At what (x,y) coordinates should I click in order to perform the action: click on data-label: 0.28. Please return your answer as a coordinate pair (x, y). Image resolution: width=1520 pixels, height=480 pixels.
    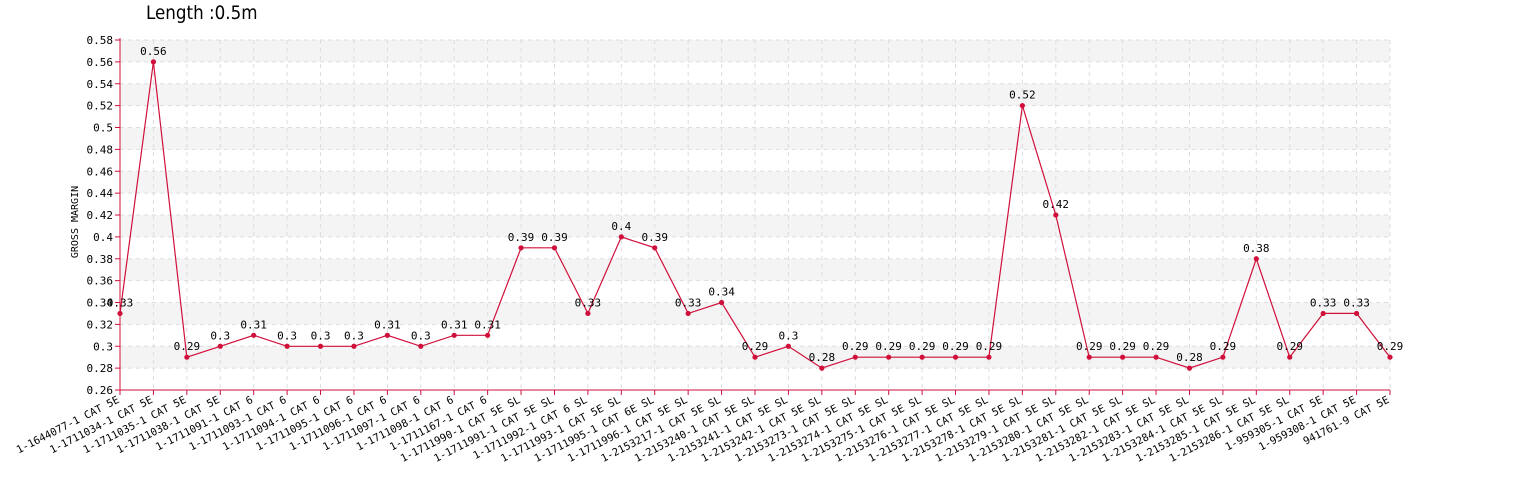
    Looking at the image, I should click on (1189, 357).